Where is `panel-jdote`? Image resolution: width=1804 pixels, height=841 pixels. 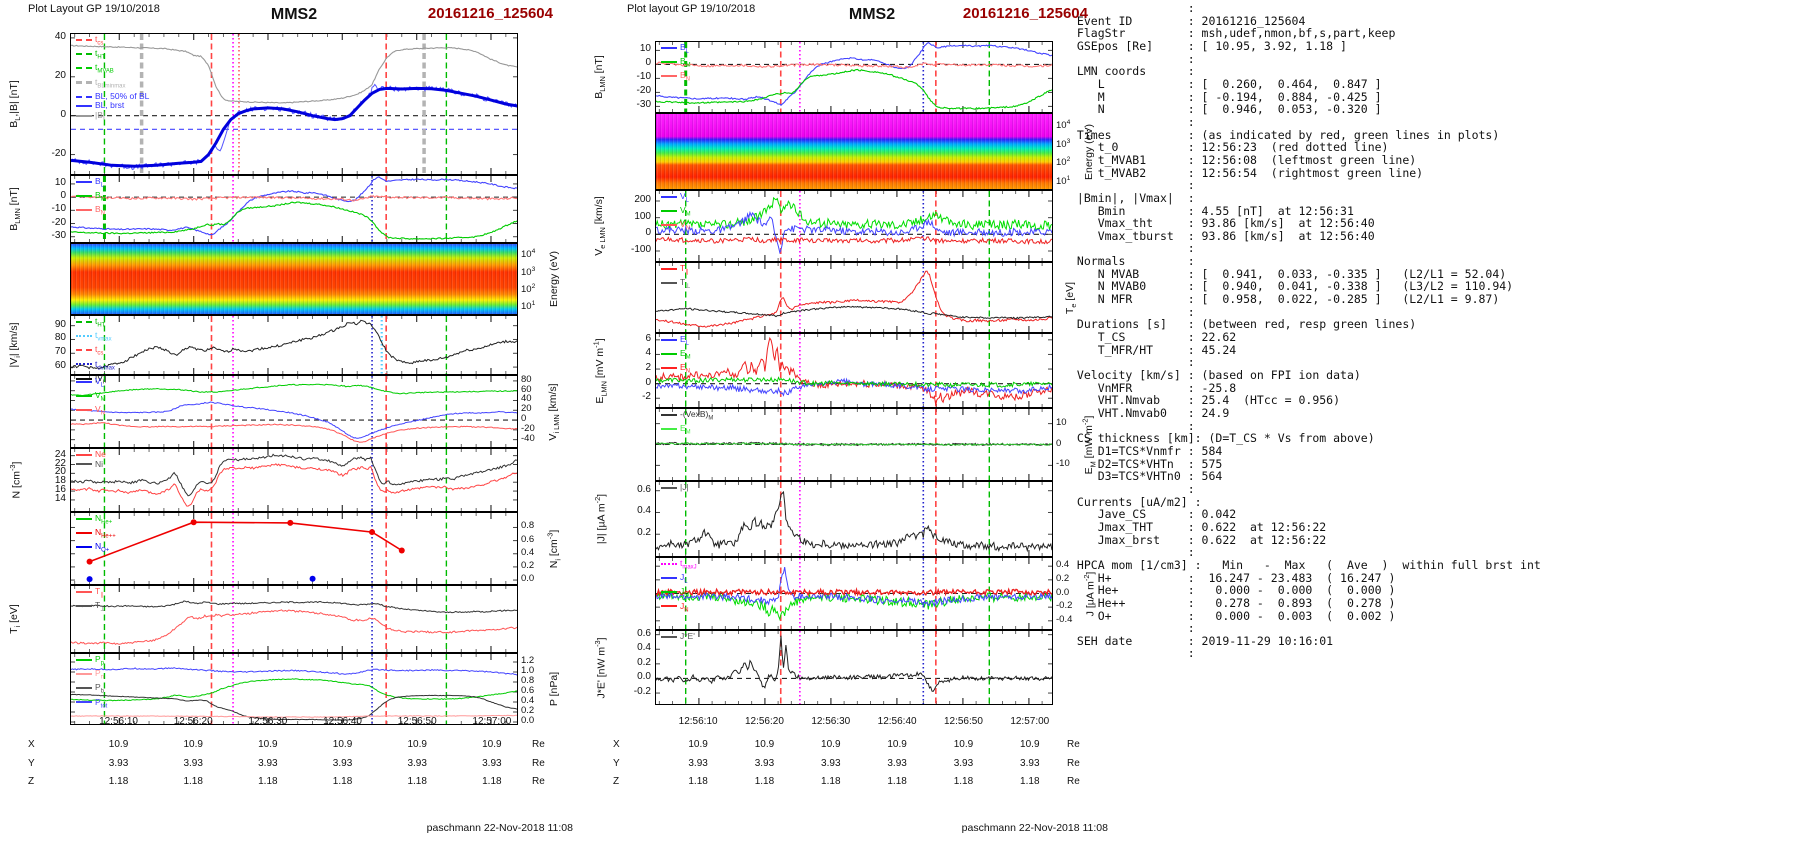 panel-jdote is located at coordinates (854, 667).